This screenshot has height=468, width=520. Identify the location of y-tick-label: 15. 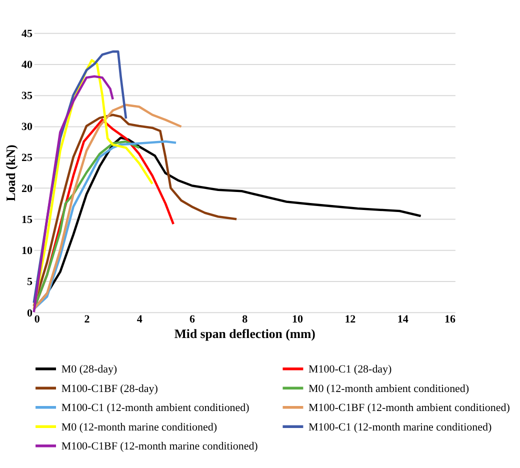
(28, 220).